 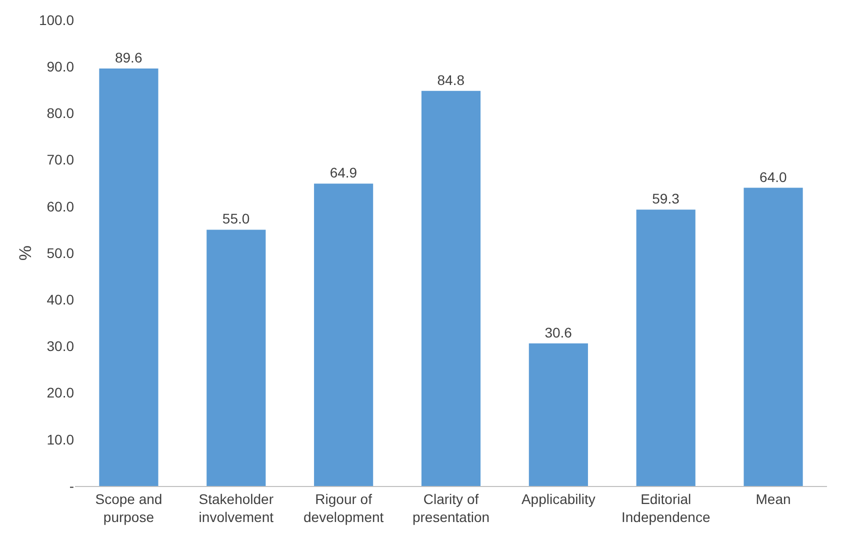 What do you see at coordinates (558, 332) in the screenshot?
I see `data-label: 30.6` at bounding box center [558, 332].